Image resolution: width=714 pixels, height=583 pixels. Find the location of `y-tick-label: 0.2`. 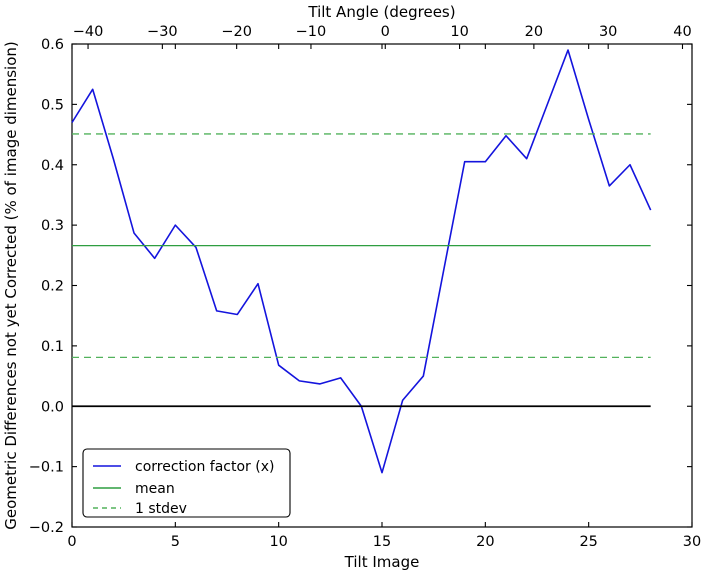

y-tick-label: 0.2 is located at coordinates (52, 287).